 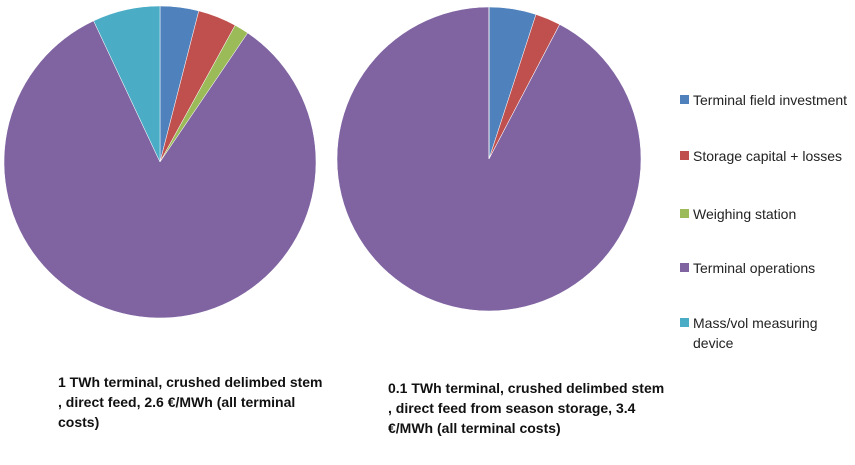 I want to click on legend-label: Mass/vol measuring device, so click(x=755, y=333).